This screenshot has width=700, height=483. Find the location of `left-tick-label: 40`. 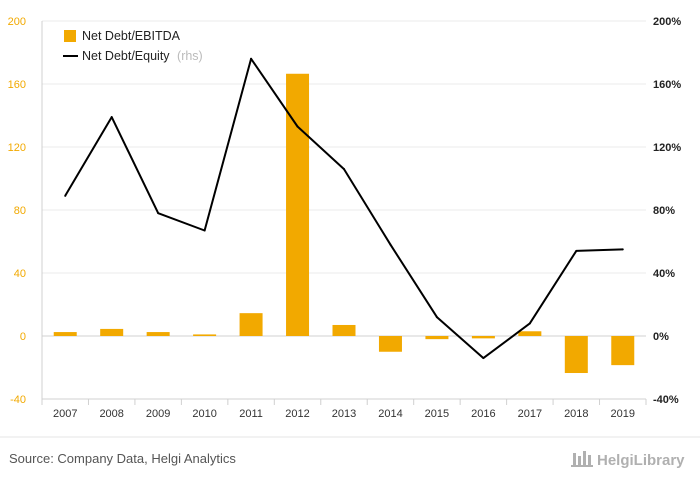

left-tick-label: 40 is located at coordinates (20, 274).